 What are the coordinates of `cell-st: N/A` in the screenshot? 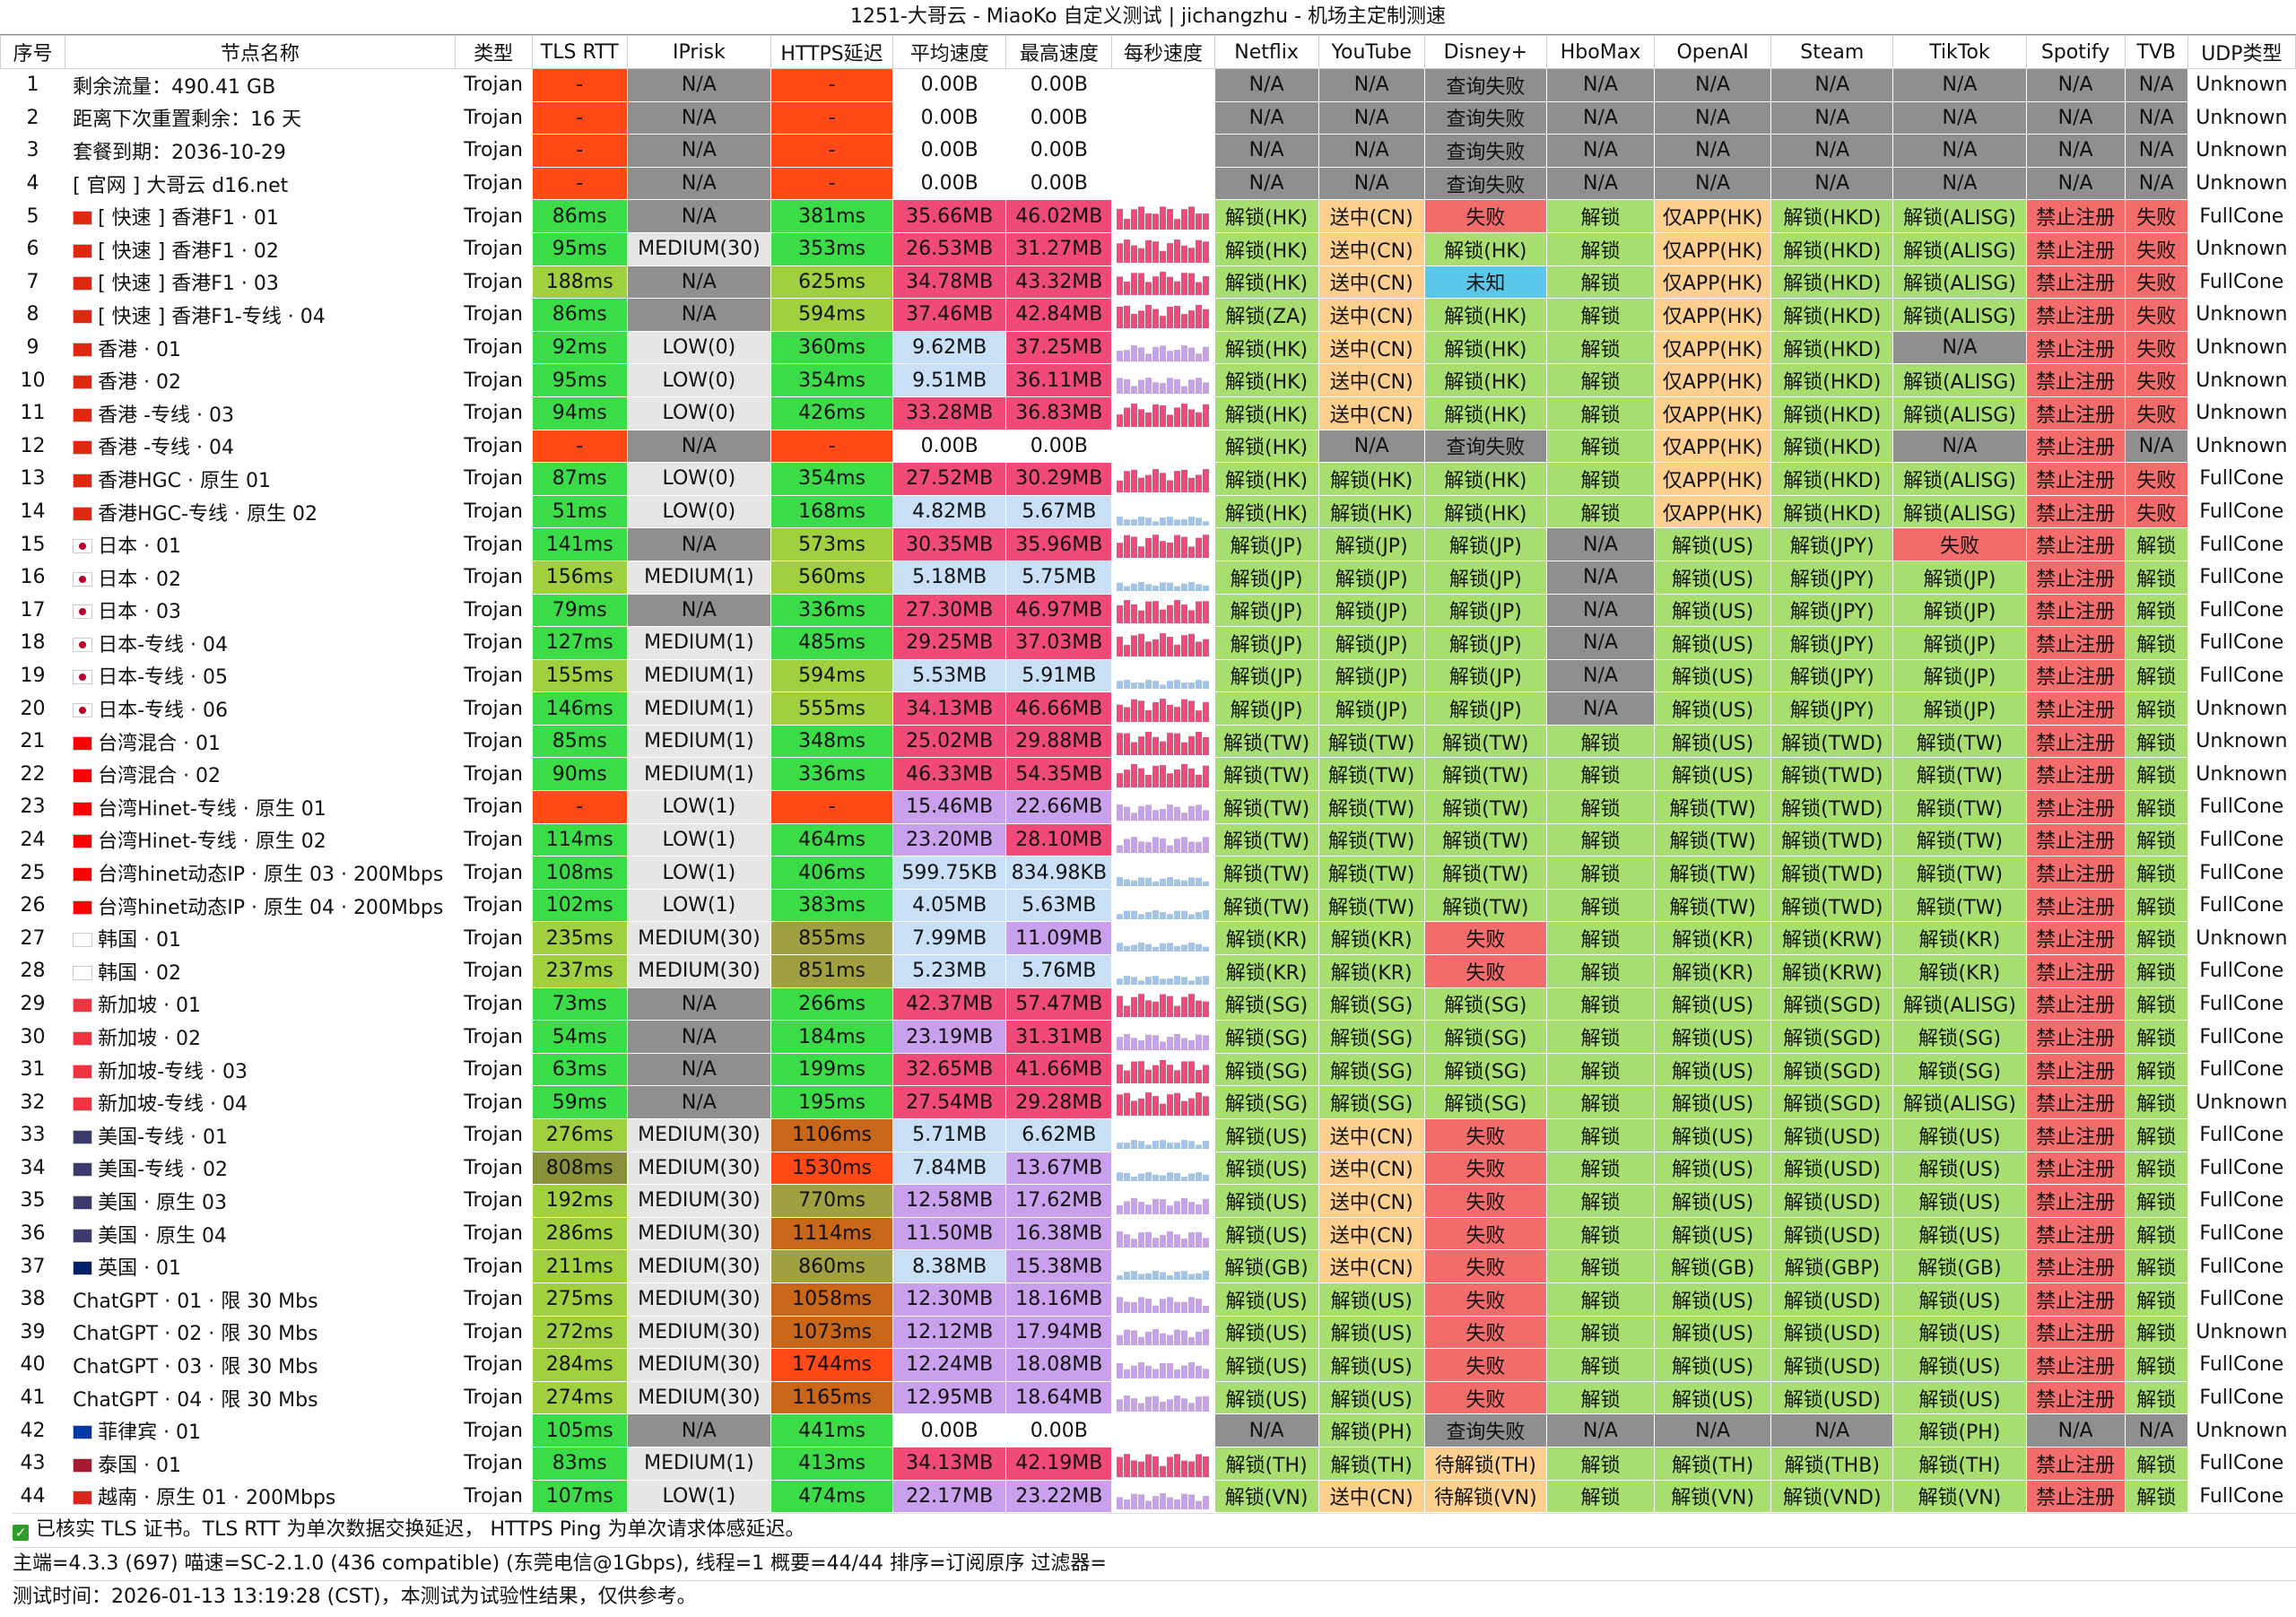 It's located at (1832, 183).